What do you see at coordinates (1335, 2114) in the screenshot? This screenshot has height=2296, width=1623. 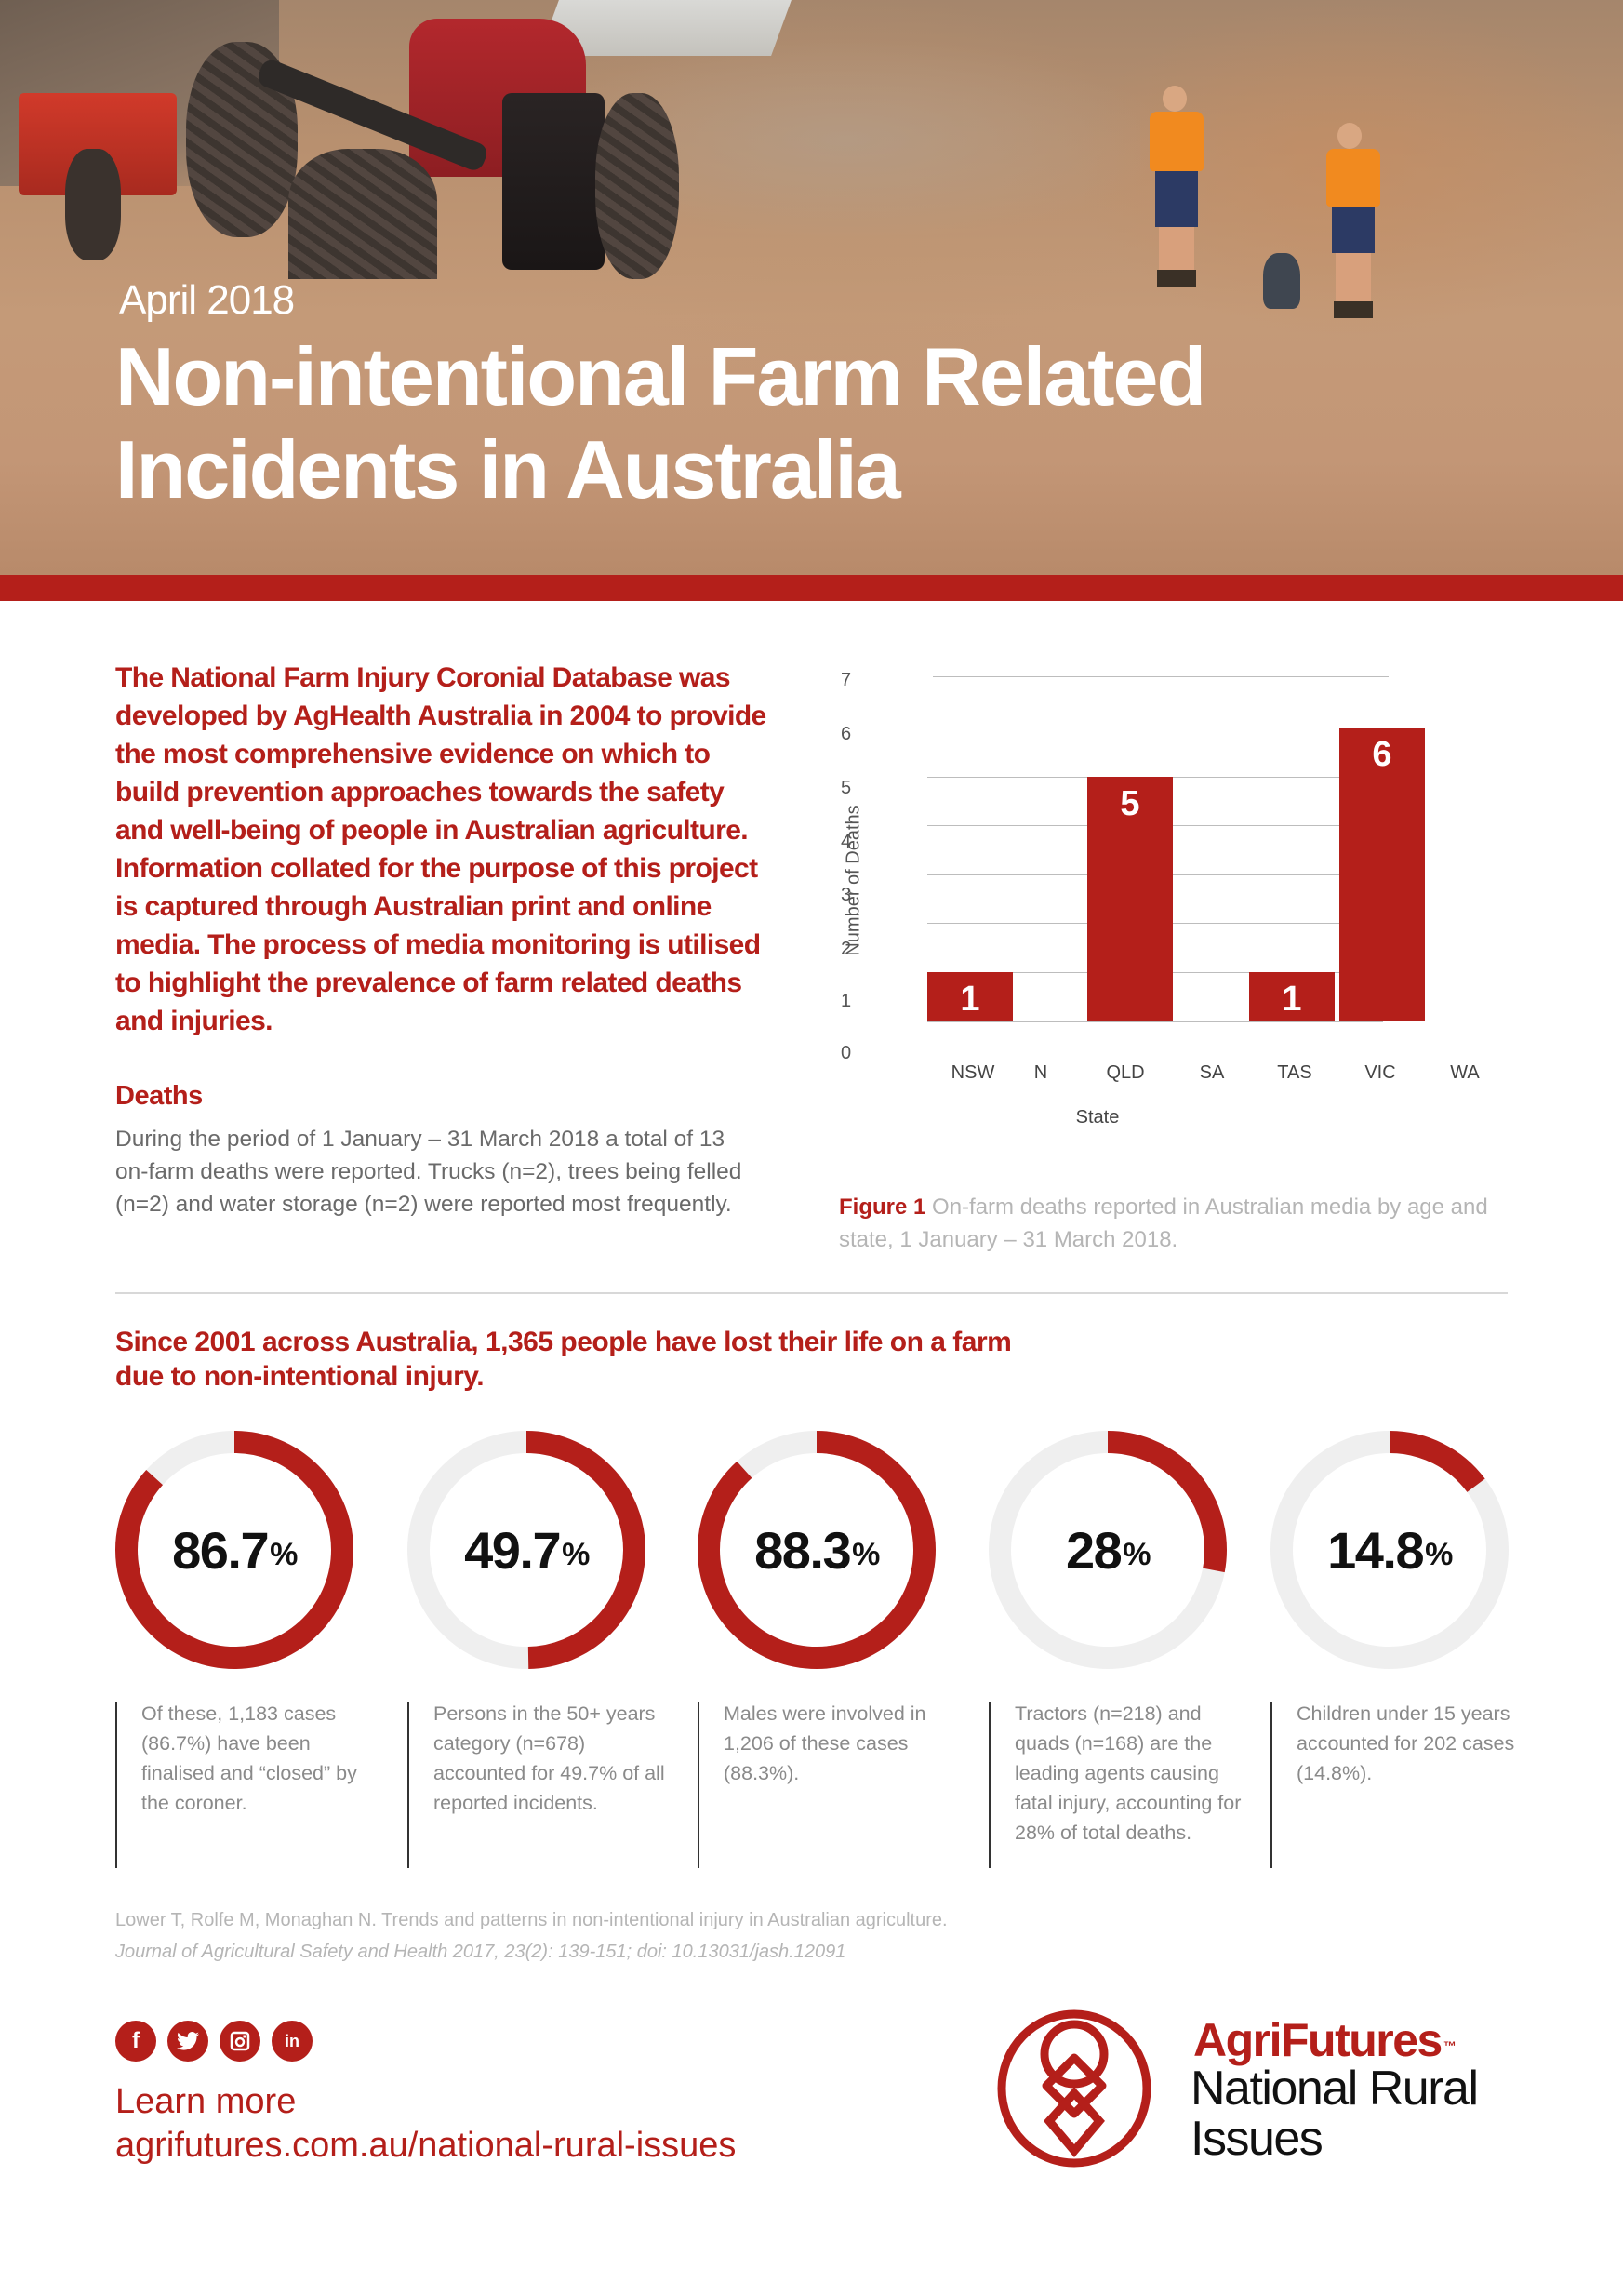 I see `logo-subtitle: National Rural Issues` at bounding box center [1335, 2114].